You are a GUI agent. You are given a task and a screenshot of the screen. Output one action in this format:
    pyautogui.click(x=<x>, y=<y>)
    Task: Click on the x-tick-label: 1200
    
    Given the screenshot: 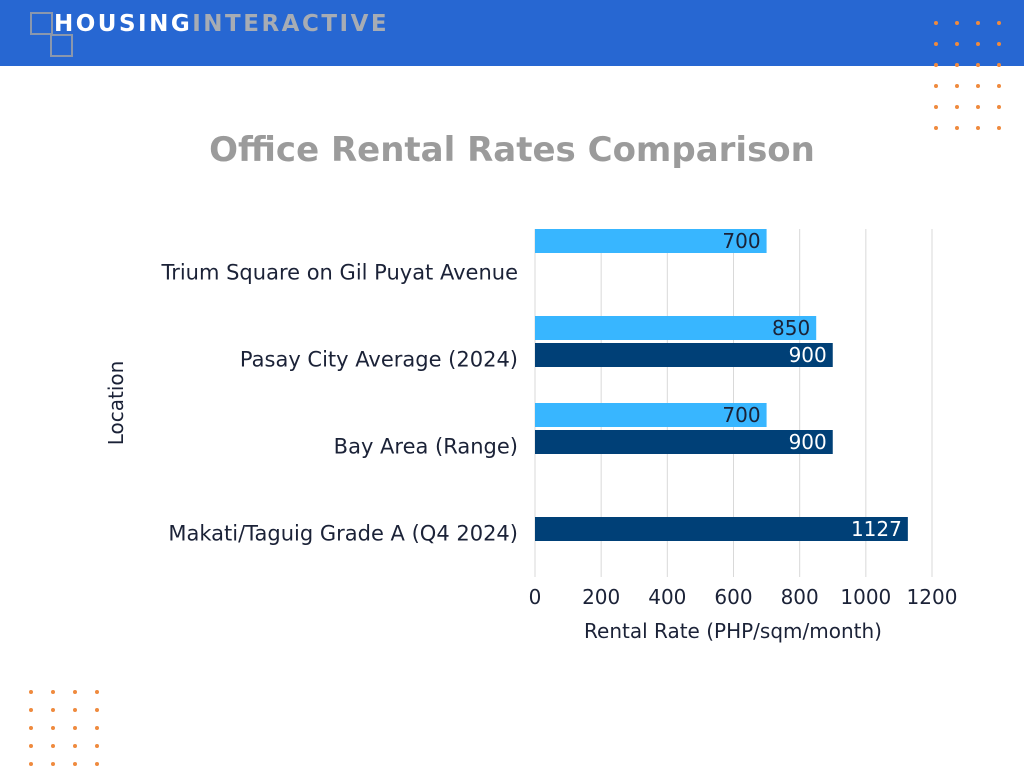 What is the action you would take?
    pyautogui.click(x=932, y=597)
    